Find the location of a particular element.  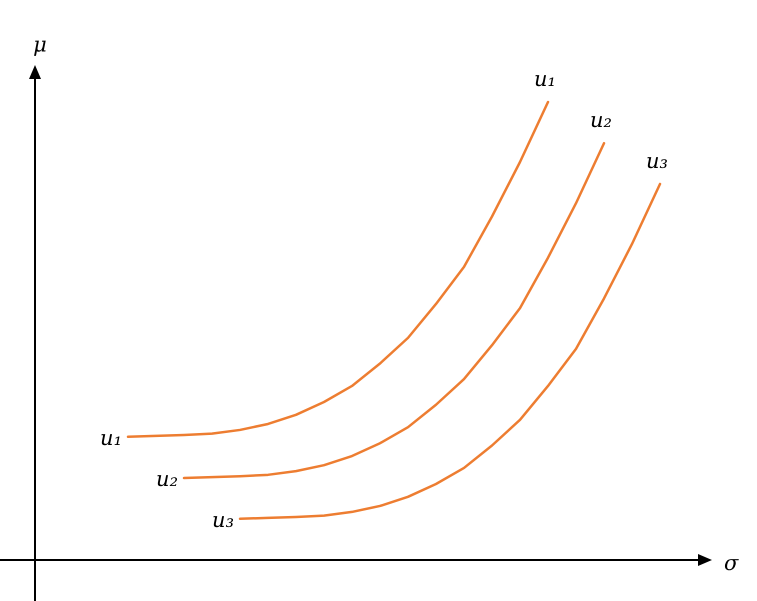

text: u₂ is located at coordinates (601, 120).